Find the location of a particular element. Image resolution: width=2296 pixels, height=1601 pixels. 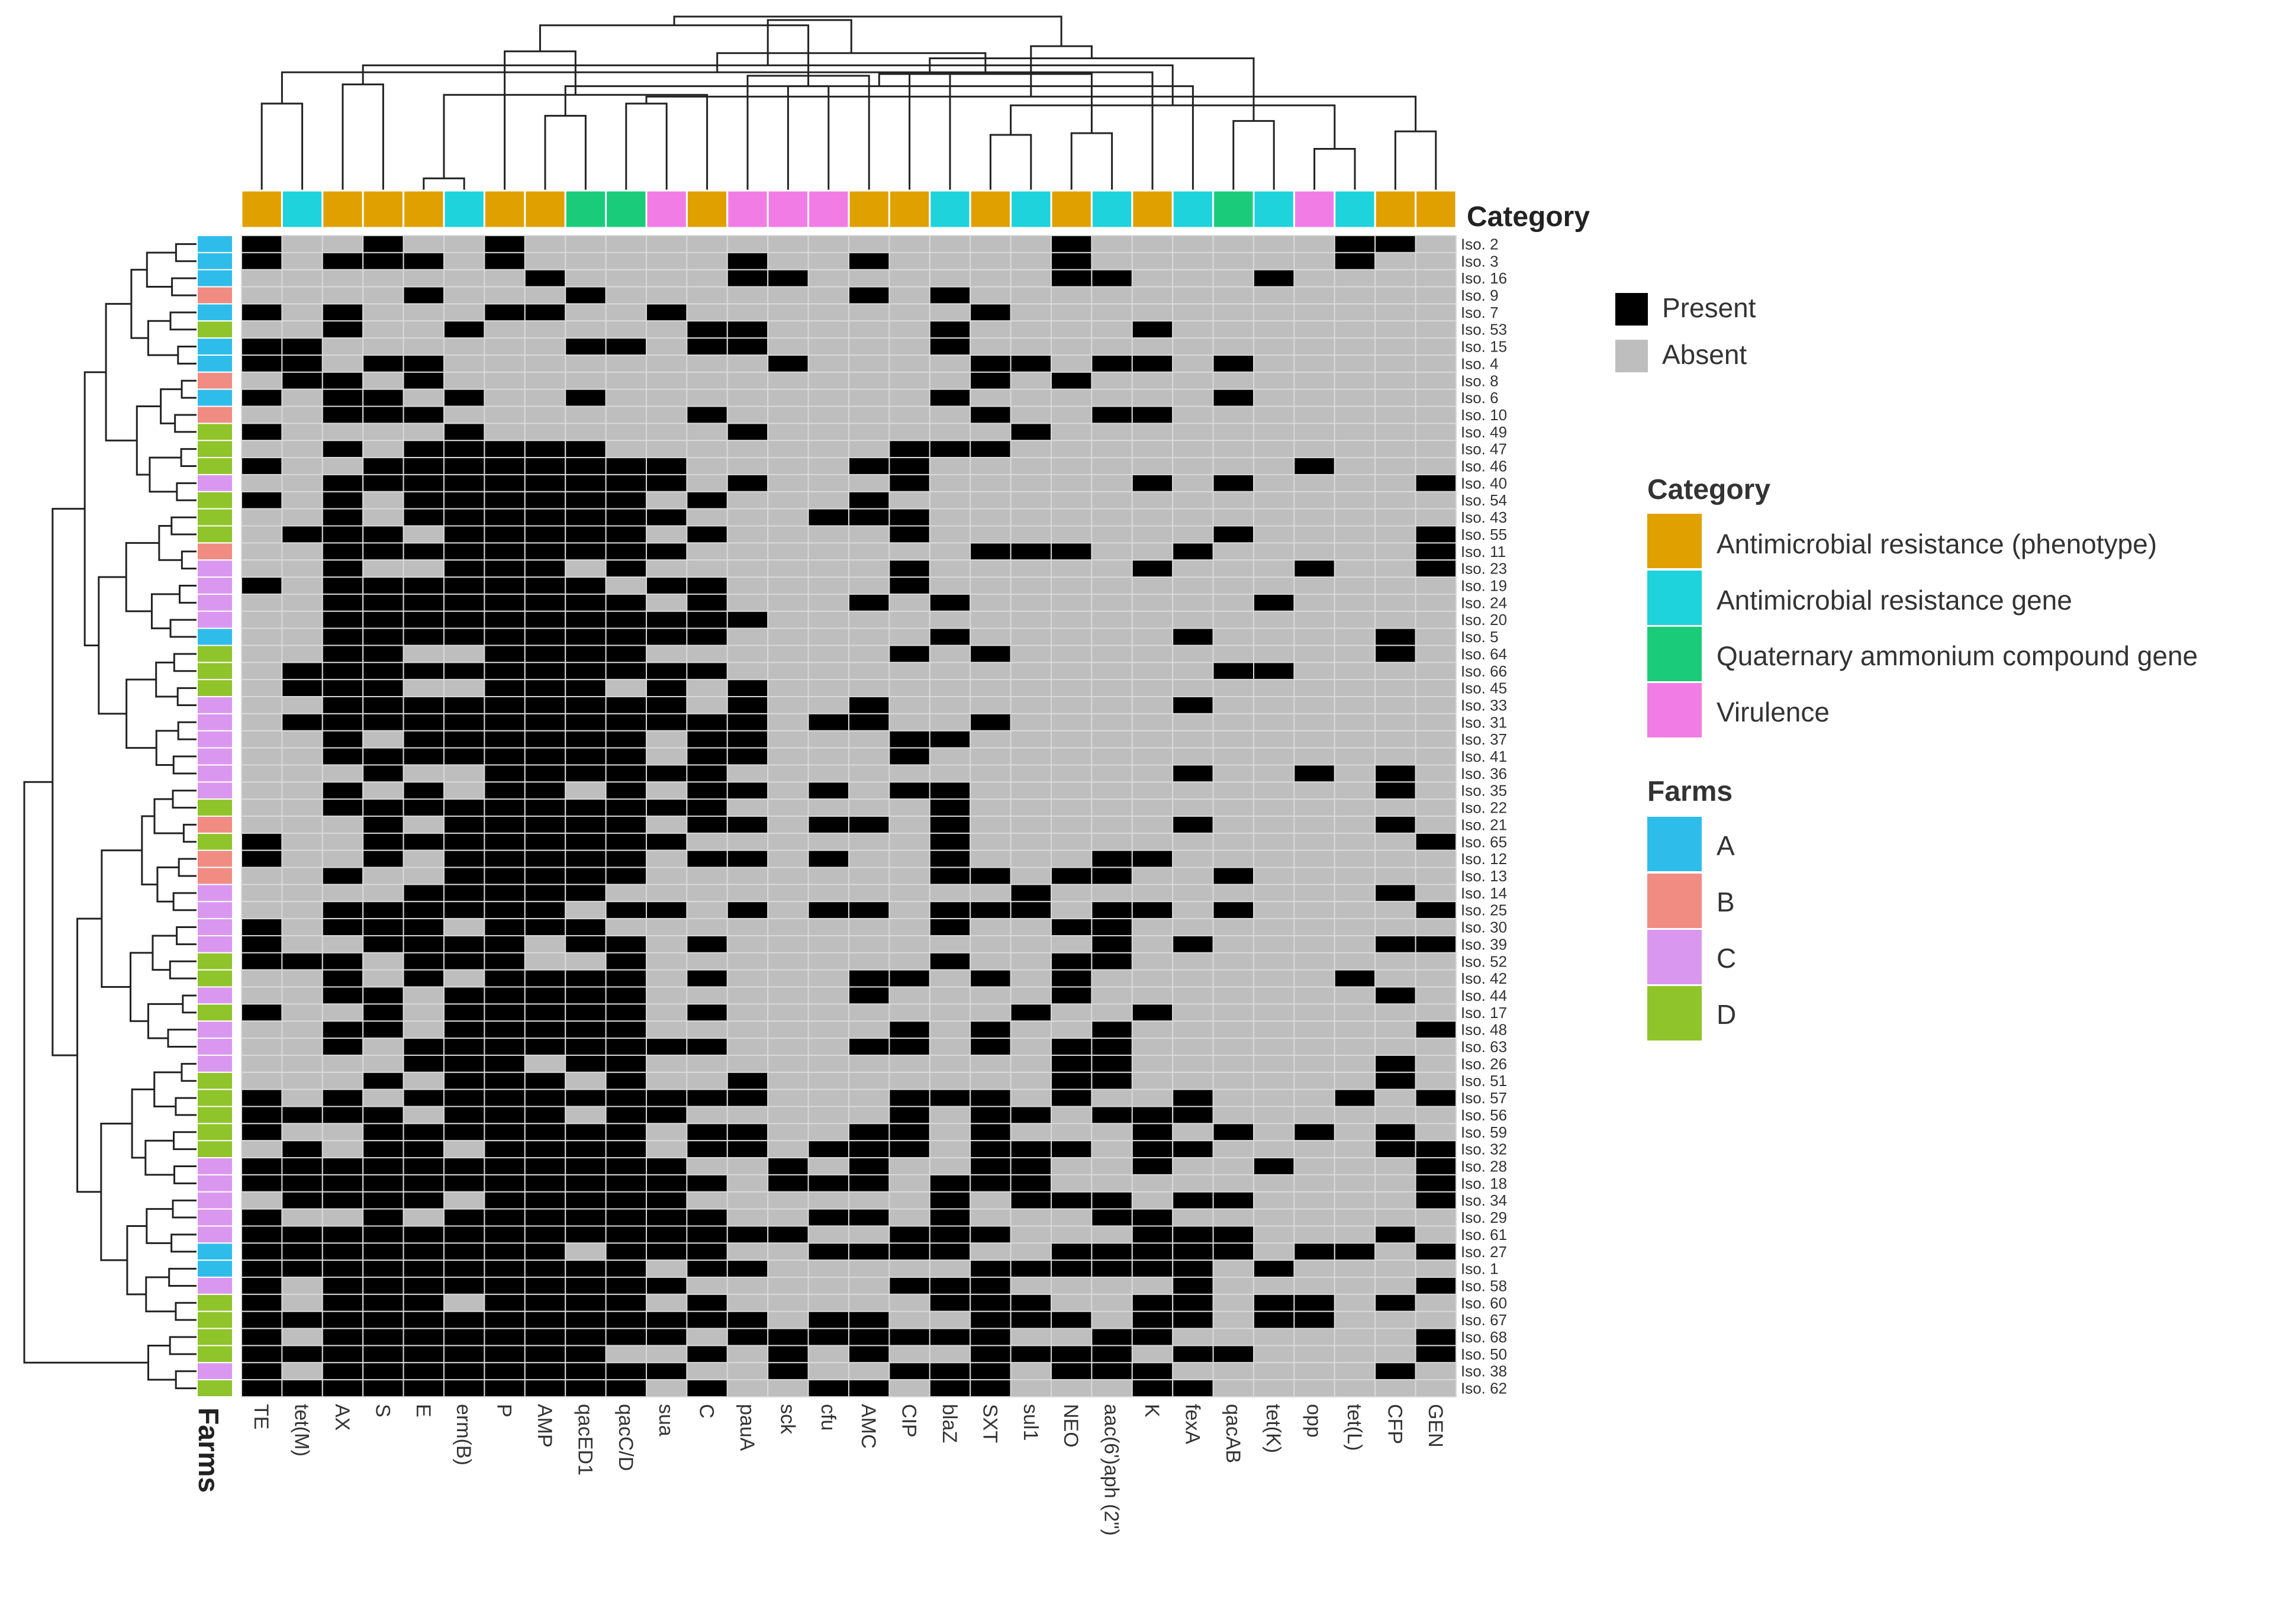

category-cell is located at coordinates (383, 209).